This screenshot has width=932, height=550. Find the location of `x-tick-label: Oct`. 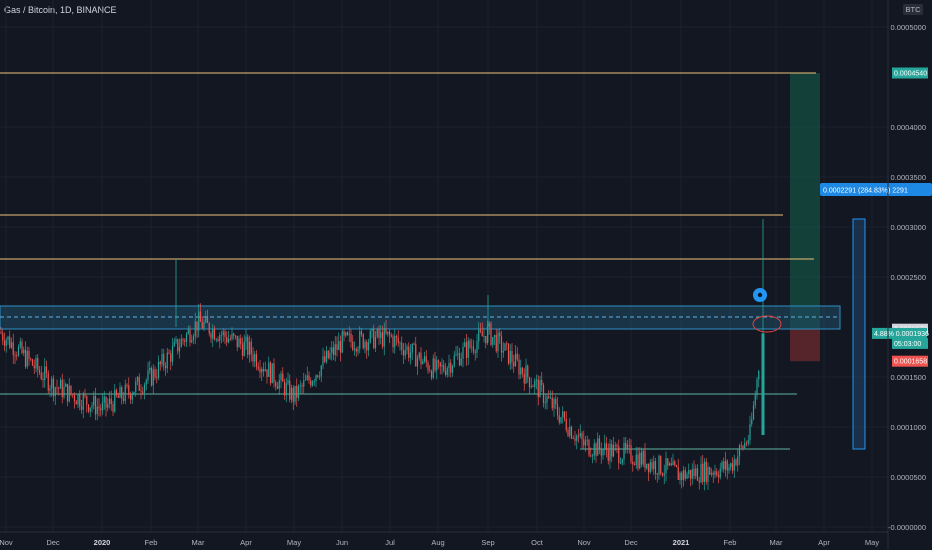

x-tick-label: Oct is located at coordinates (537, 542).